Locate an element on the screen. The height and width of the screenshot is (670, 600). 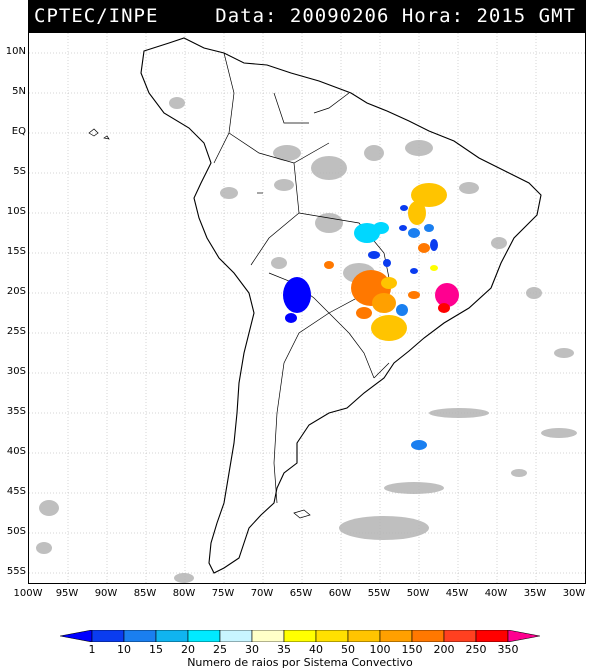
lon-label: 50W is located at coordinates (418, 593).